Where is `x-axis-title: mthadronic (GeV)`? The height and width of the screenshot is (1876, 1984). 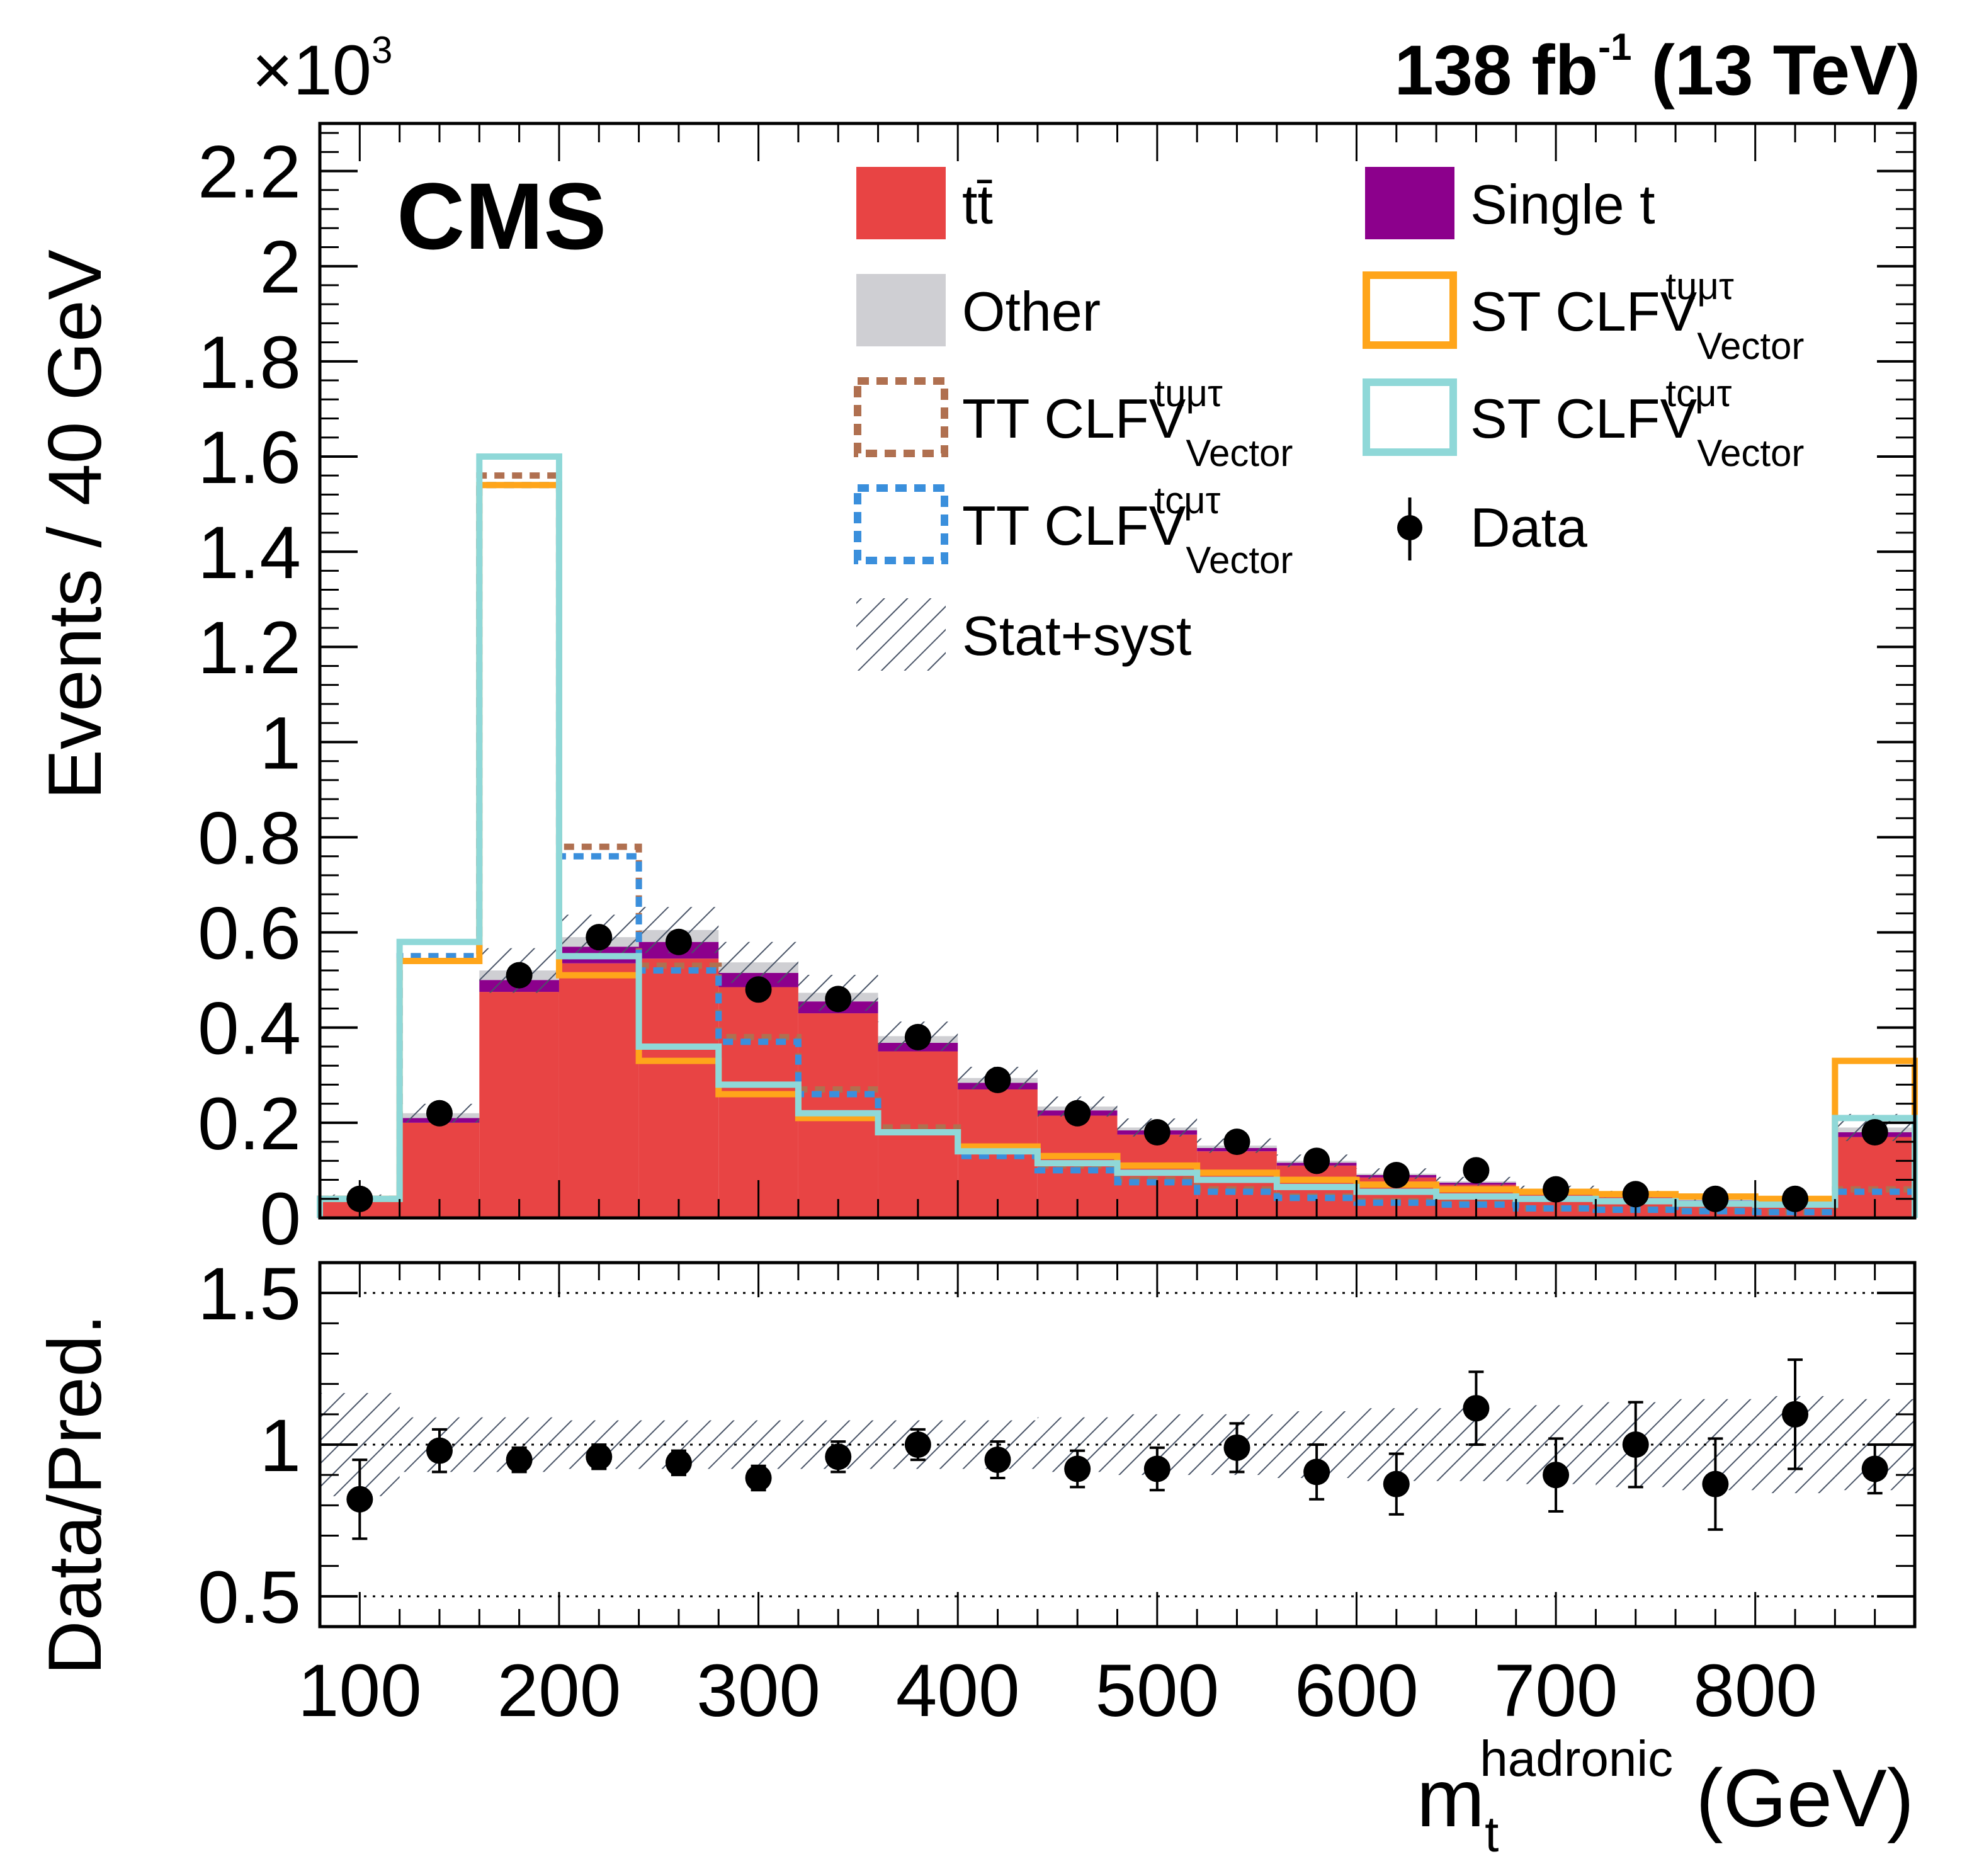 x-axis-title: mthadronic (GeV) is located at coordinates (1665, 1796).